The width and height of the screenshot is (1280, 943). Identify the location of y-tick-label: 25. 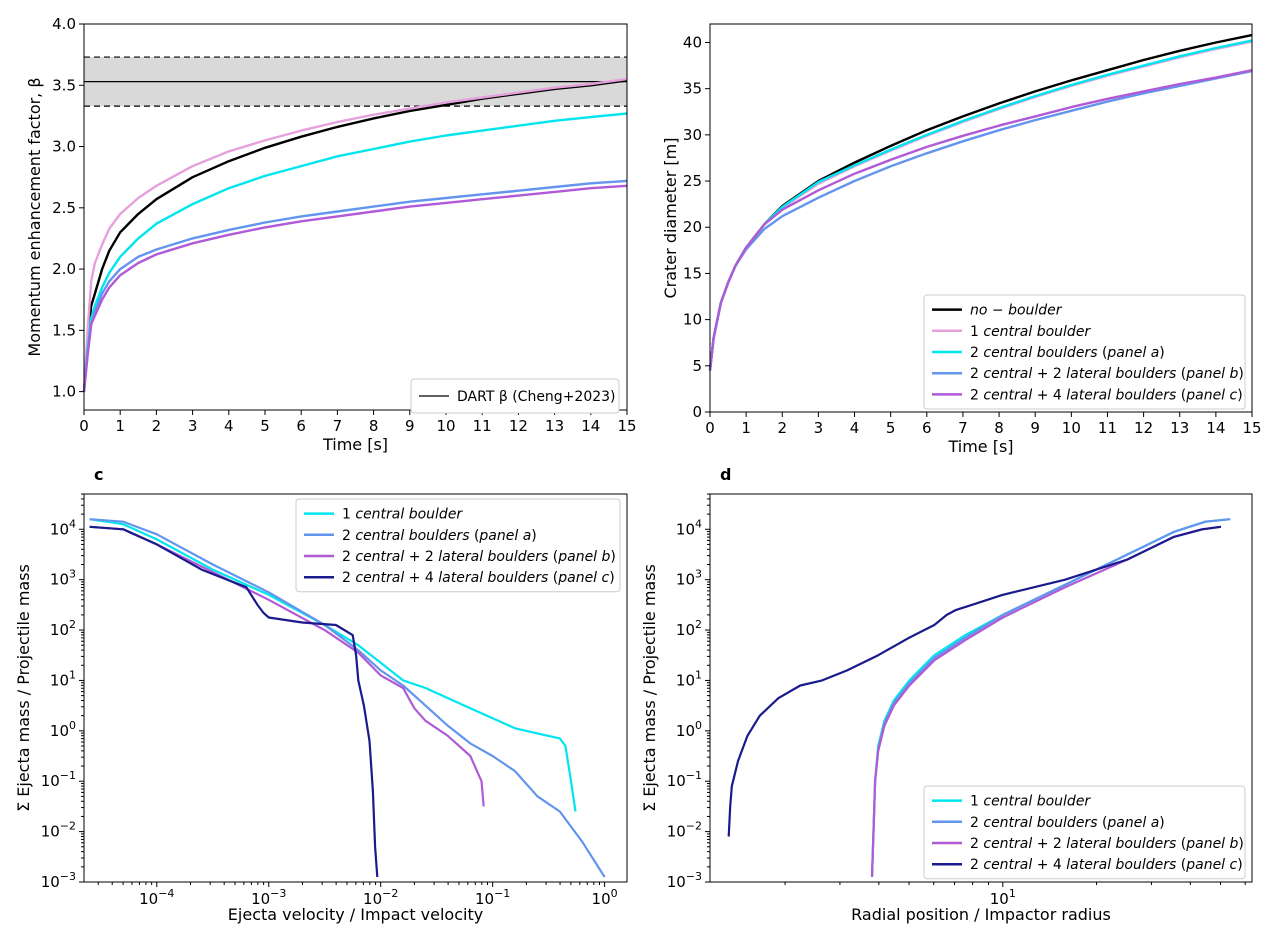
(692, 181).